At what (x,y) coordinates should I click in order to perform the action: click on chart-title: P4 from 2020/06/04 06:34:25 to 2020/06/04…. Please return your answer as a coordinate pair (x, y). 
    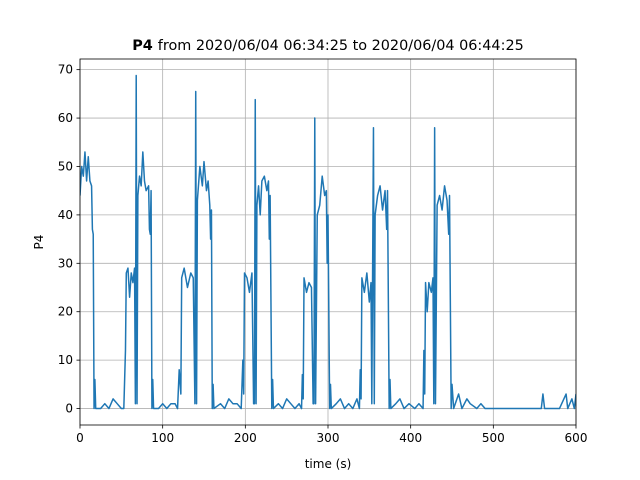
    Looking at the image, I should click on (328, 46).